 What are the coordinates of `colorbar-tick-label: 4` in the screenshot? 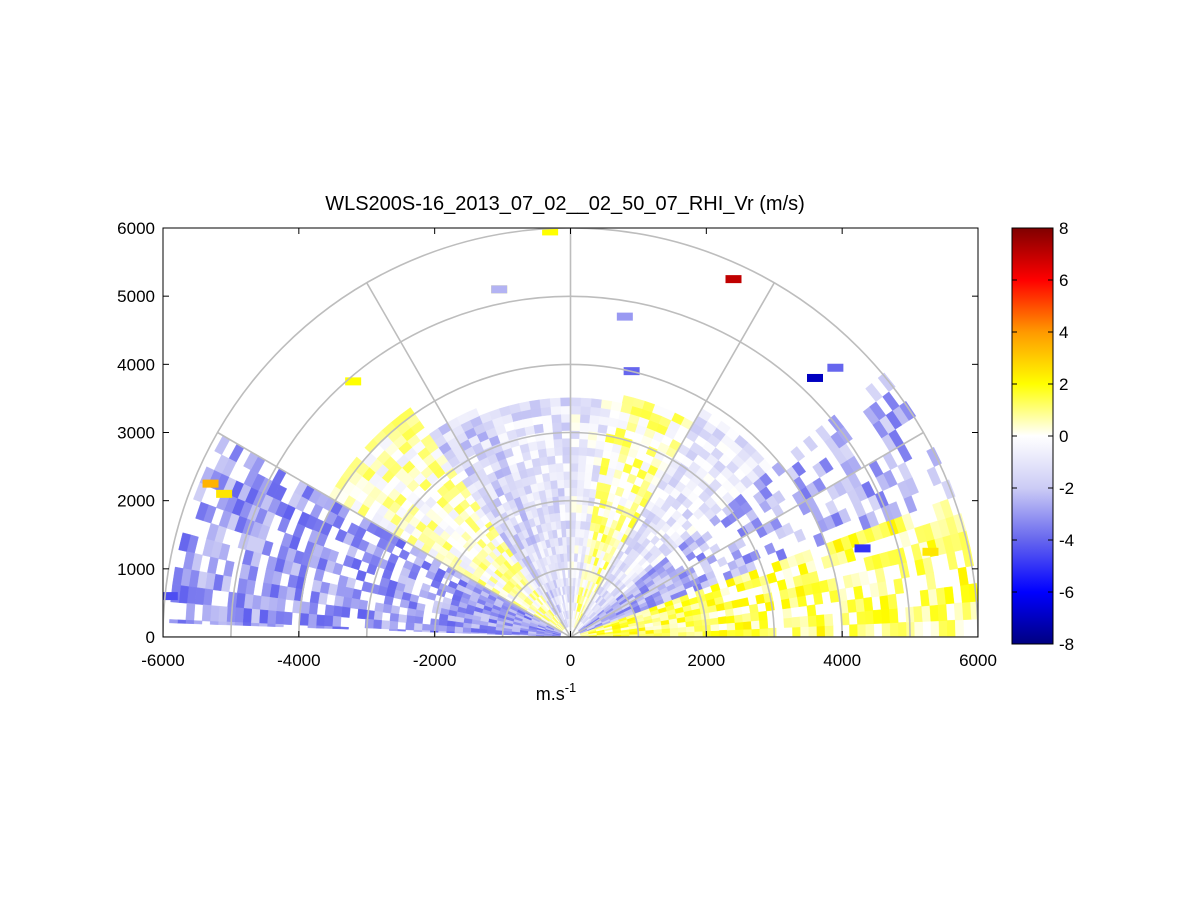 It's located at (1063, 332).